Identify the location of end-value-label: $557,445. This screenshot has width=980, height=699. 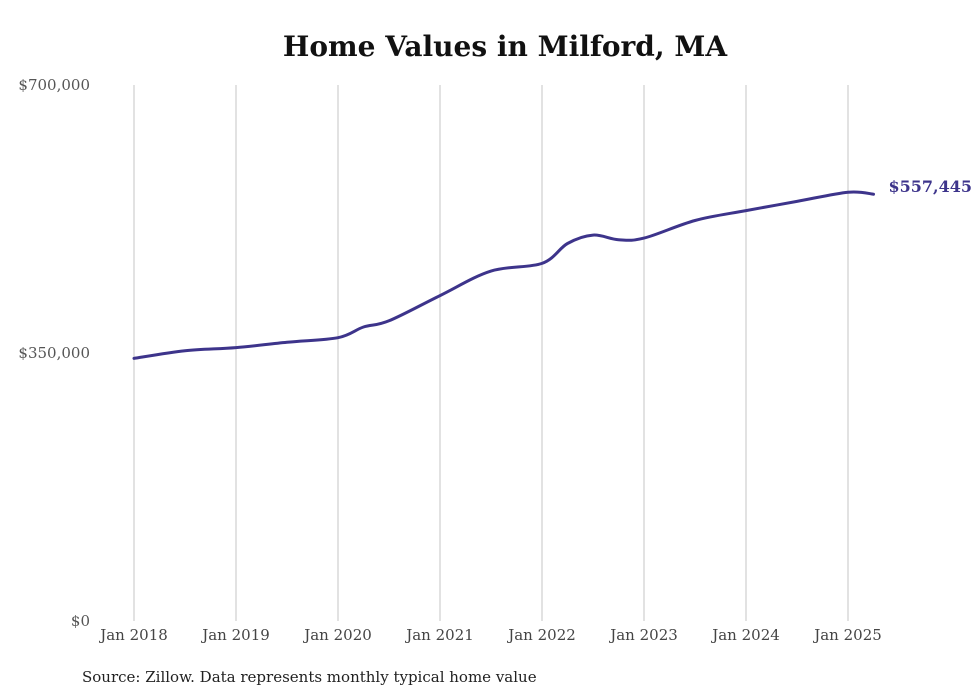
(931, 186).